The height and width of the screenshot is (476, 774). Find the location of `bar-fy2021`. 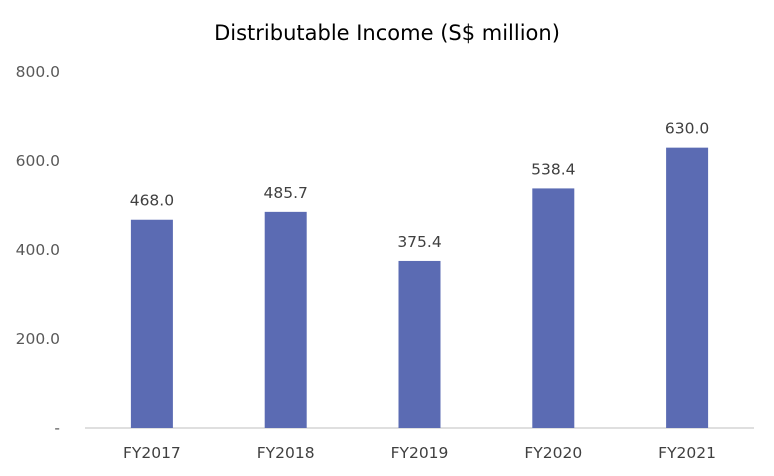

bar-fy2021 is located at coordinates (687, 287).